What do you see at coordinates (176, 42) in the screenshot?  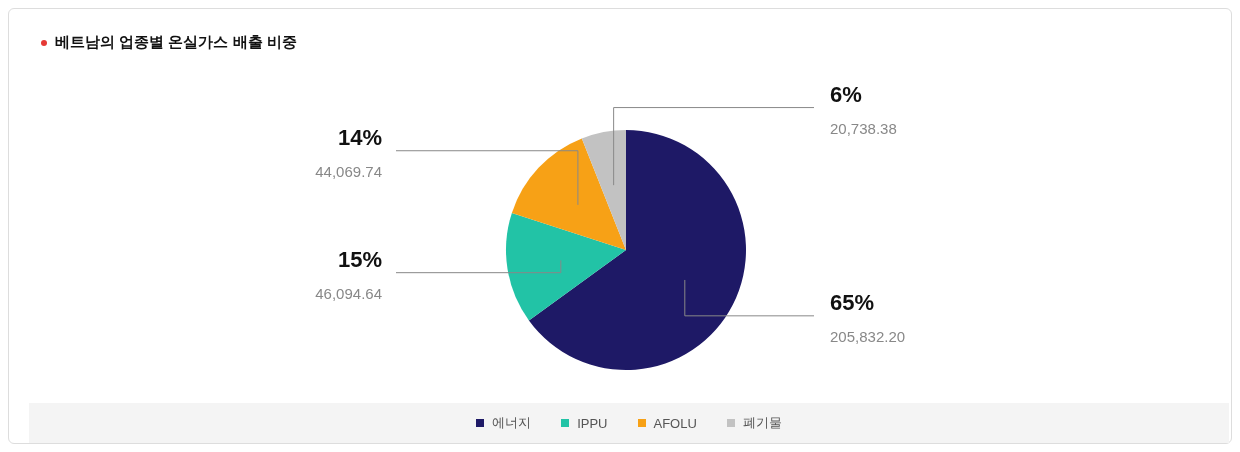 I see `text: 베트남의 업종별 온실가스 배출 비중` at bounding box center [176, 42].